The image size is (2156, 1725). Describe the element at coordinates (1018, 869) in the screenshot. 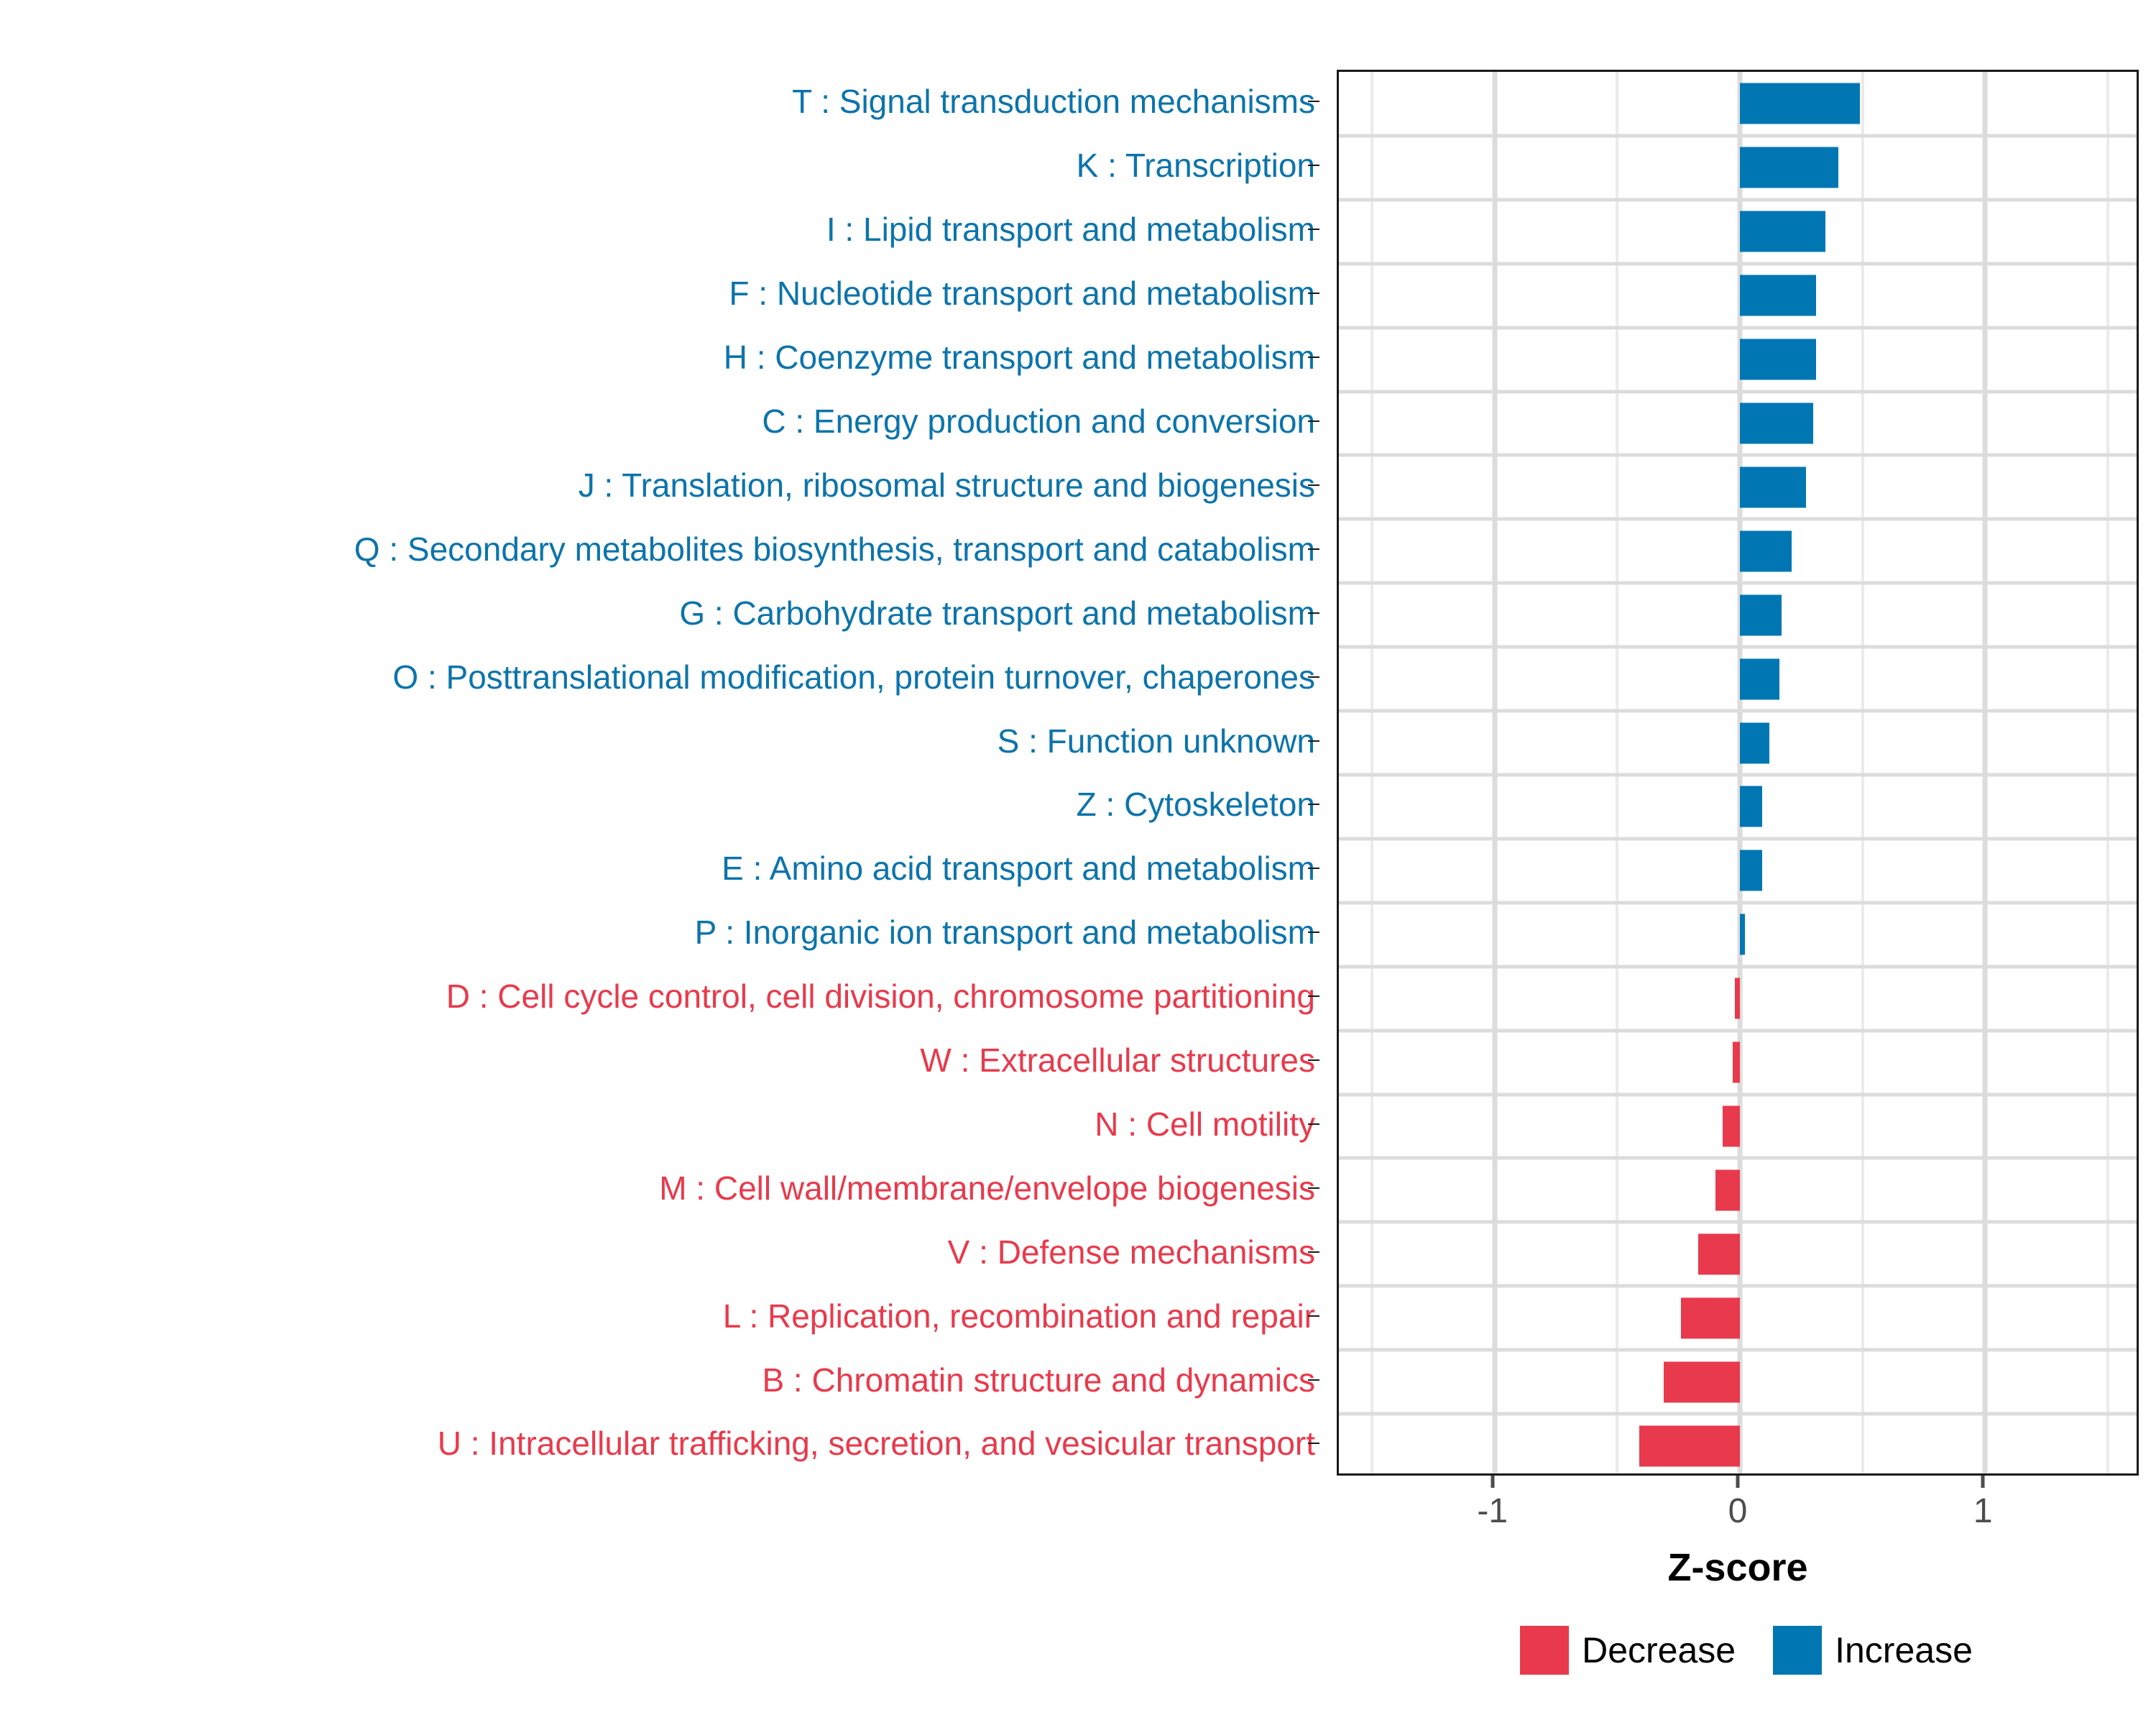

I see `category-label: E : Amino acid transport and metabolism` at that location.